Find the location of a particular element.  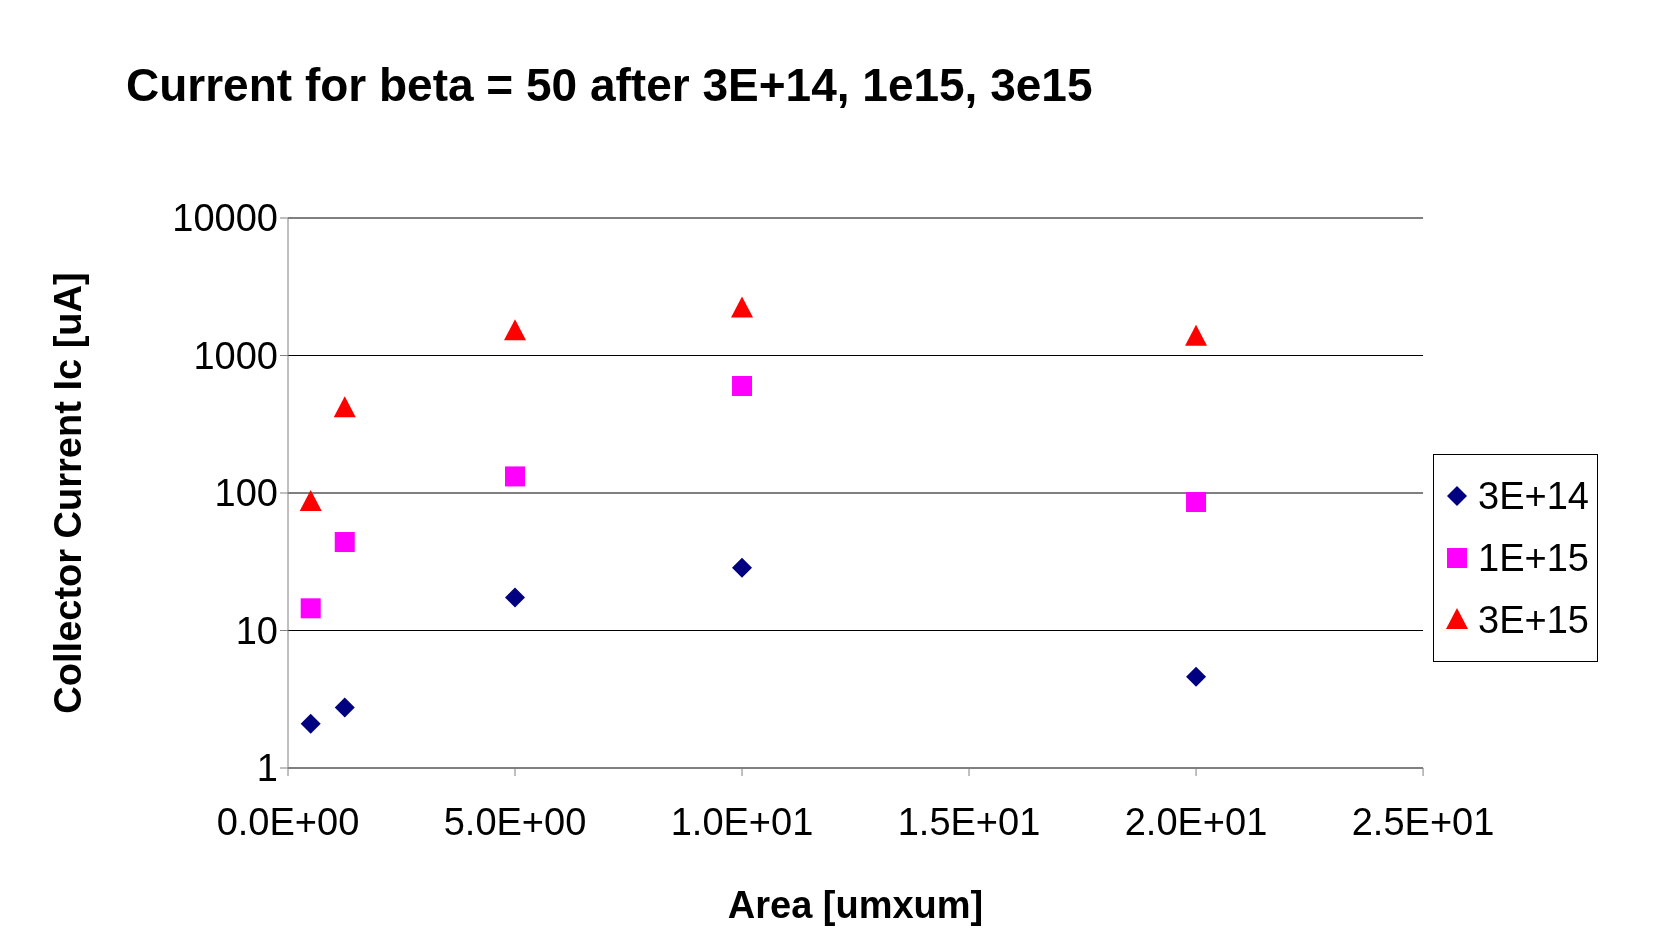

legend-label: 1E+15 is located at coordinates (1533, 558).